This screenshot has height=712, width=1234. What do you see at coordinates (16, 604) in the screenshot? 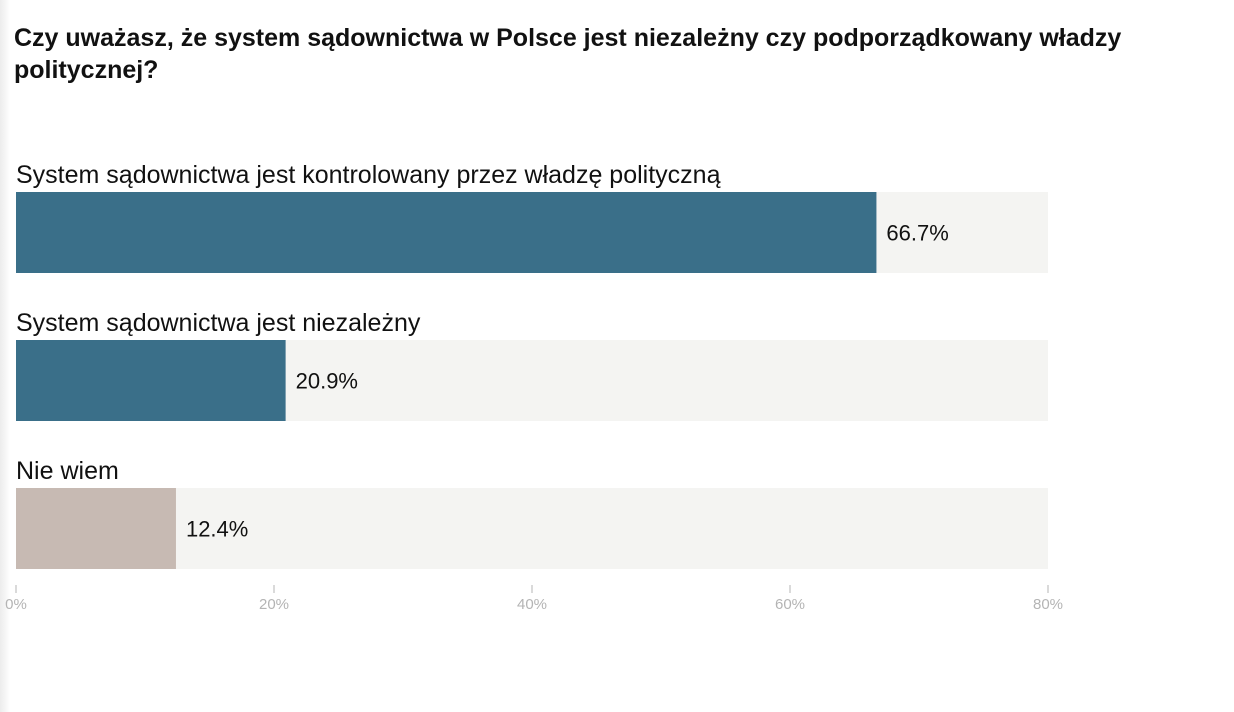
I see `tick-label: 0%` at bounding box center [16, 604].